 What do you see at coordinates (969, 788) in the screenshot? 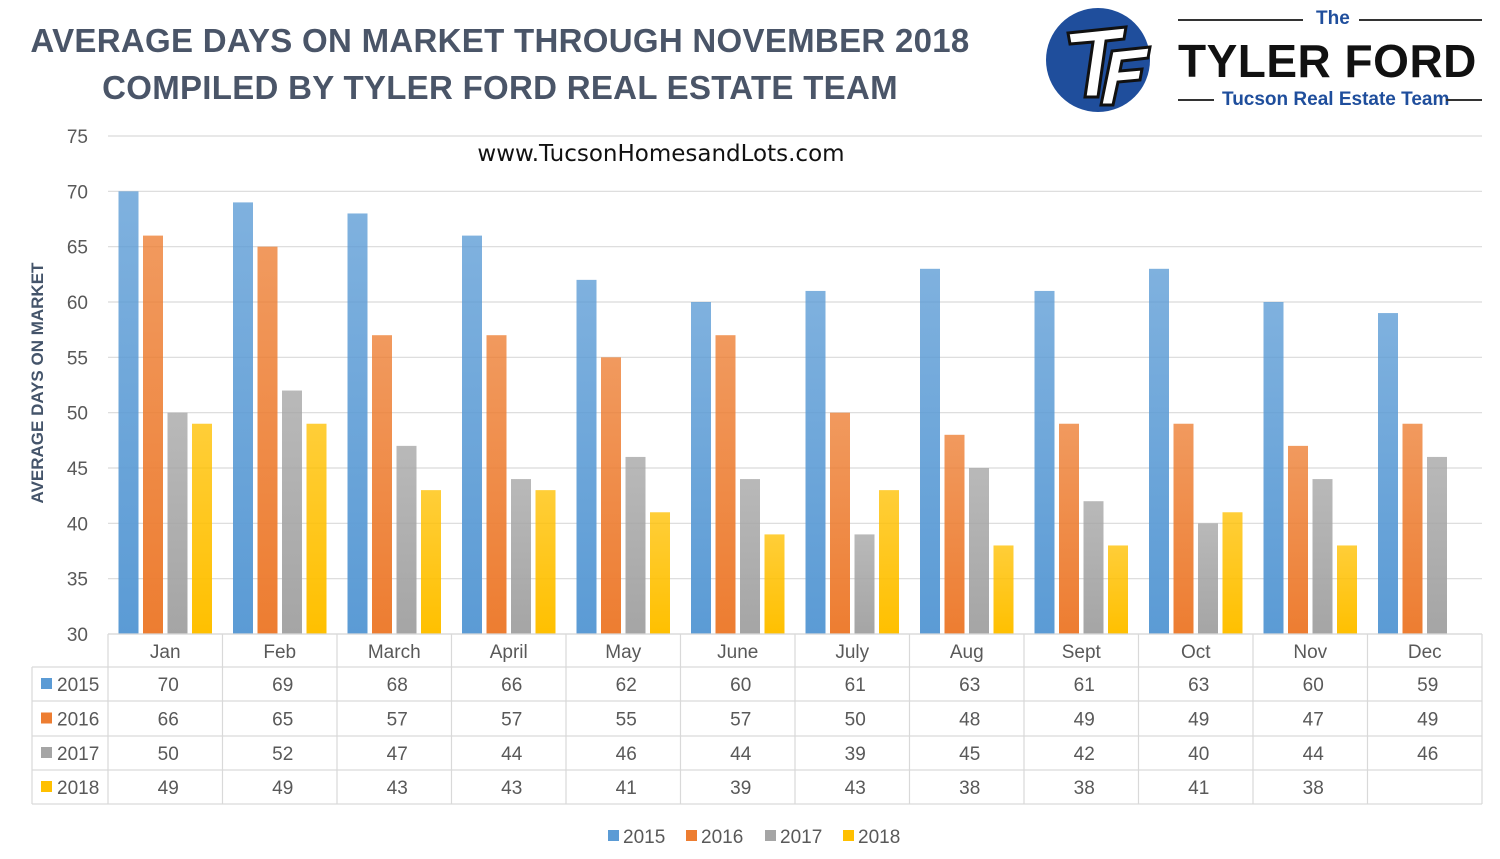
I see `data-label: 38` at bounding box center [969, 788].